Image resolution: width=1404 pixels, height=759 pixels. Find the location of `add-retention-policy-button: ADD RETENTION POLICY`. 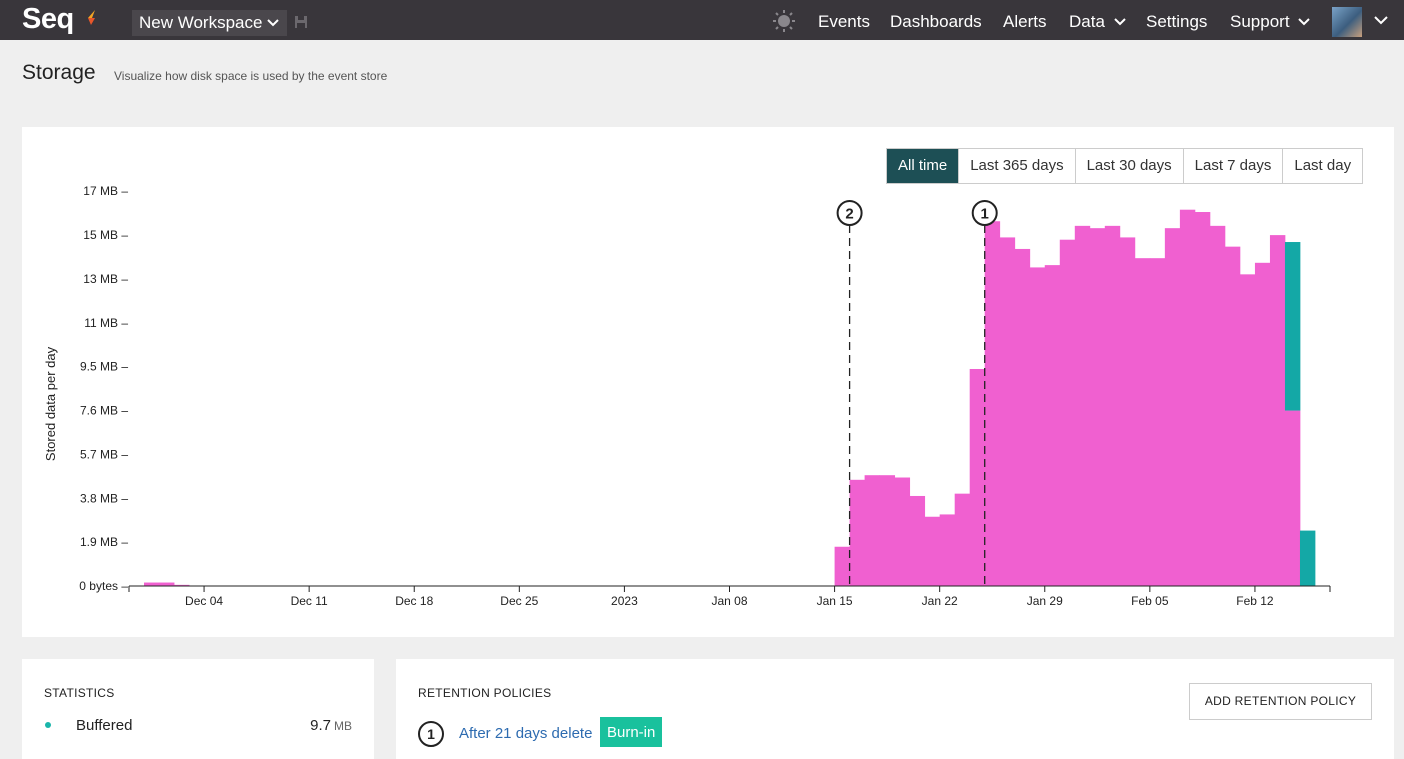

add-retention-policy-button: ADD RETENTION POLICY is located at coordinates (1280, 701).